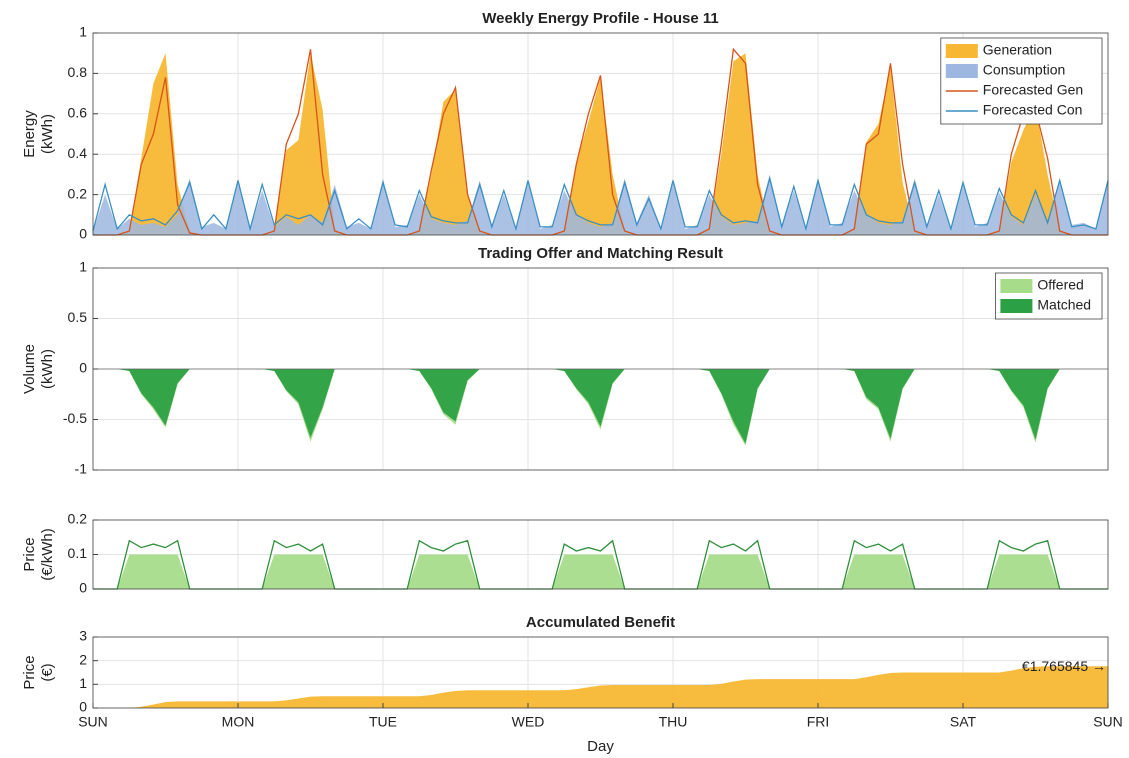 Image resolution: width=1129 pixels, height=758 pixels. I want to click on y-tick-label: -1, so click(81, 469).